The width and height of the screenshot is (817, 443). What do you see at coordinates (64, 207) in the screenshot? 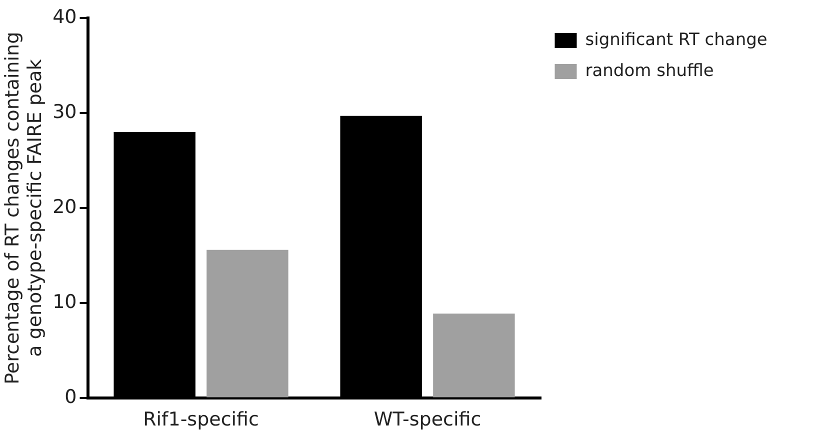
I see `y-tick-label: 20` at bounding box center [64, 207].